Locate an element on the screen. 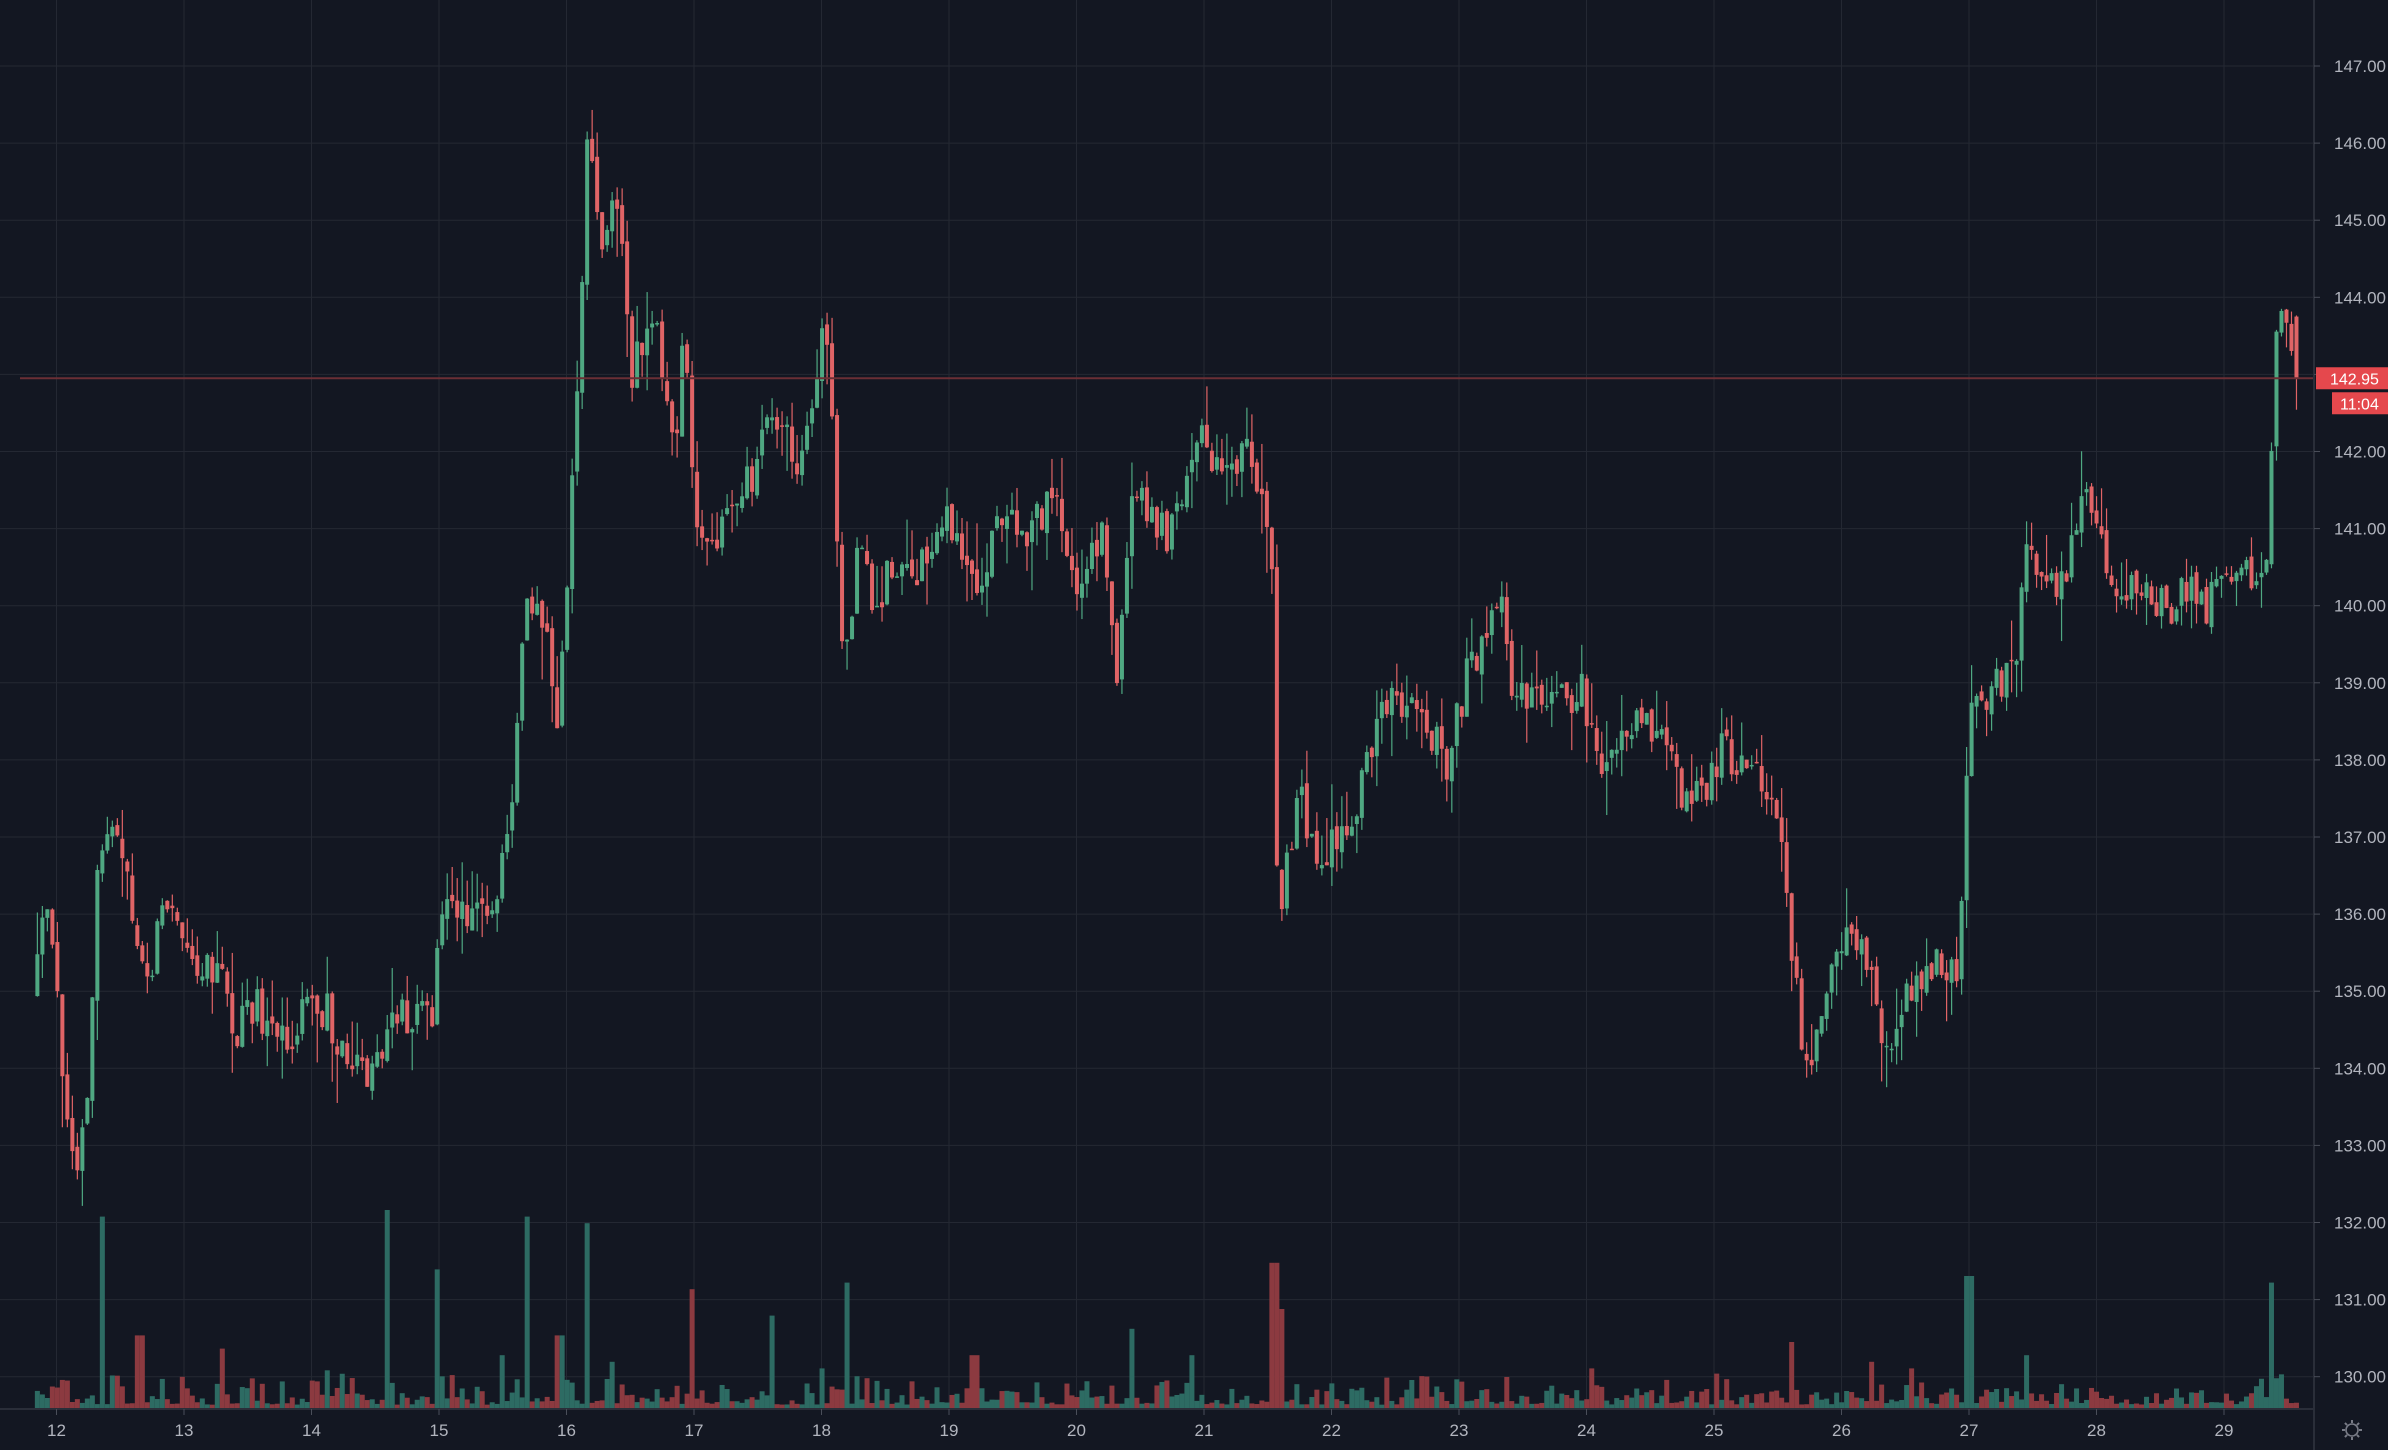  x-tick-label: 20 is located at coordinates (1076, 1430).